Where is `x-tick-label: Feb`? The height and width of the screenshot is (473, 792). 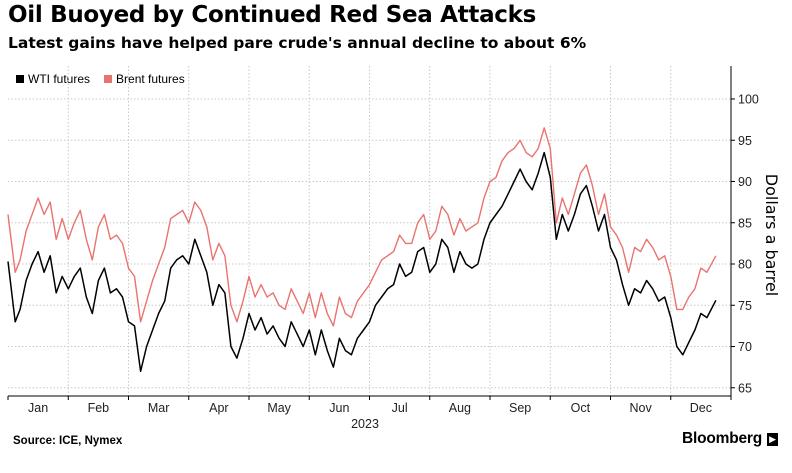 x-tick-label: Feb is located at coordinates (99, 408).